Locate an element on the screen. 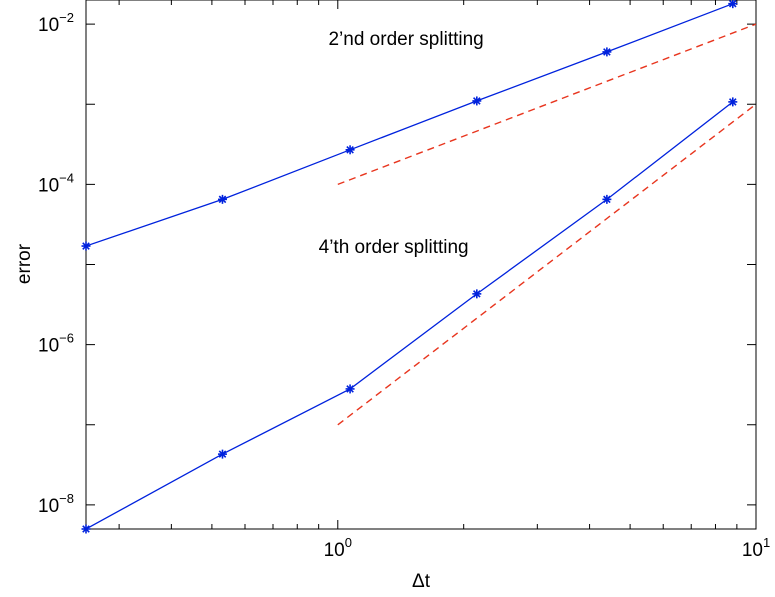  series-annotation: 4’th order splitting is located at coordinates (394, 247).